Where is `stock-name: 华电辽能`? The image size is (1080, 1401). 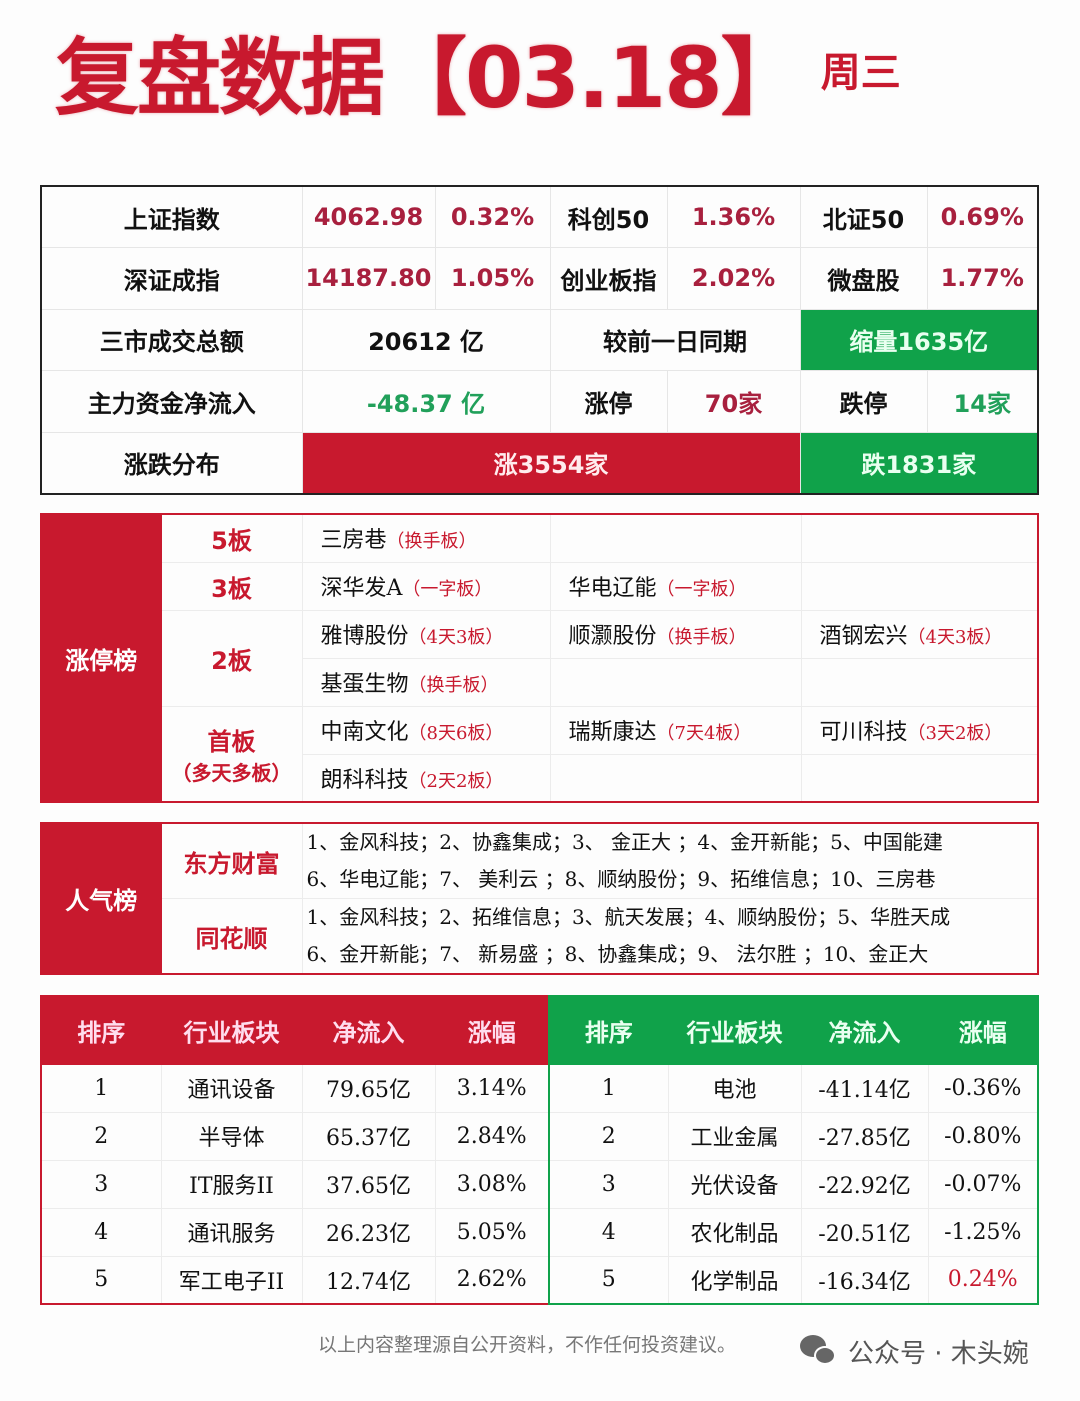 stock-name: 华电辽能 is located at coordinates (612, 588).